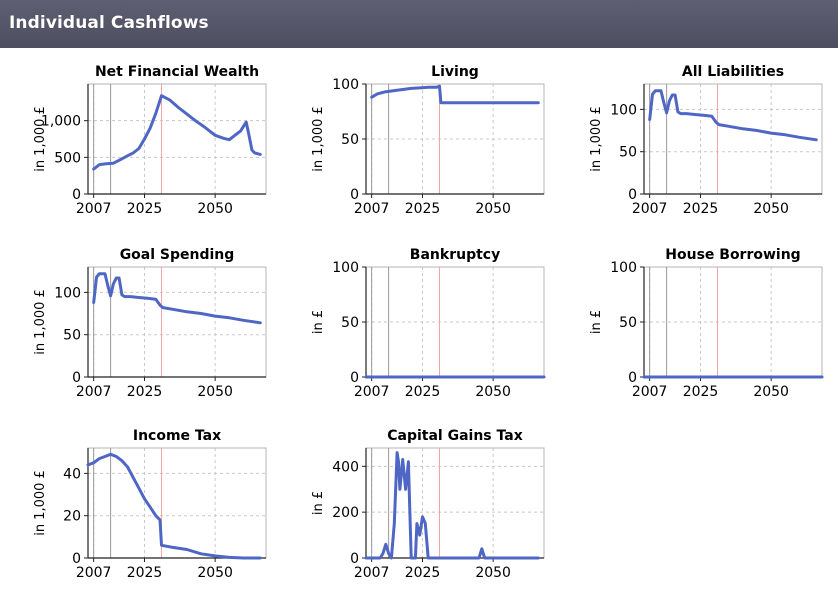 The image size is (838, 602). What do you see at coordinates (732, 255) in the screenshot?
I see `chart-title: House Borrowing` at bounding box center [732, 255].